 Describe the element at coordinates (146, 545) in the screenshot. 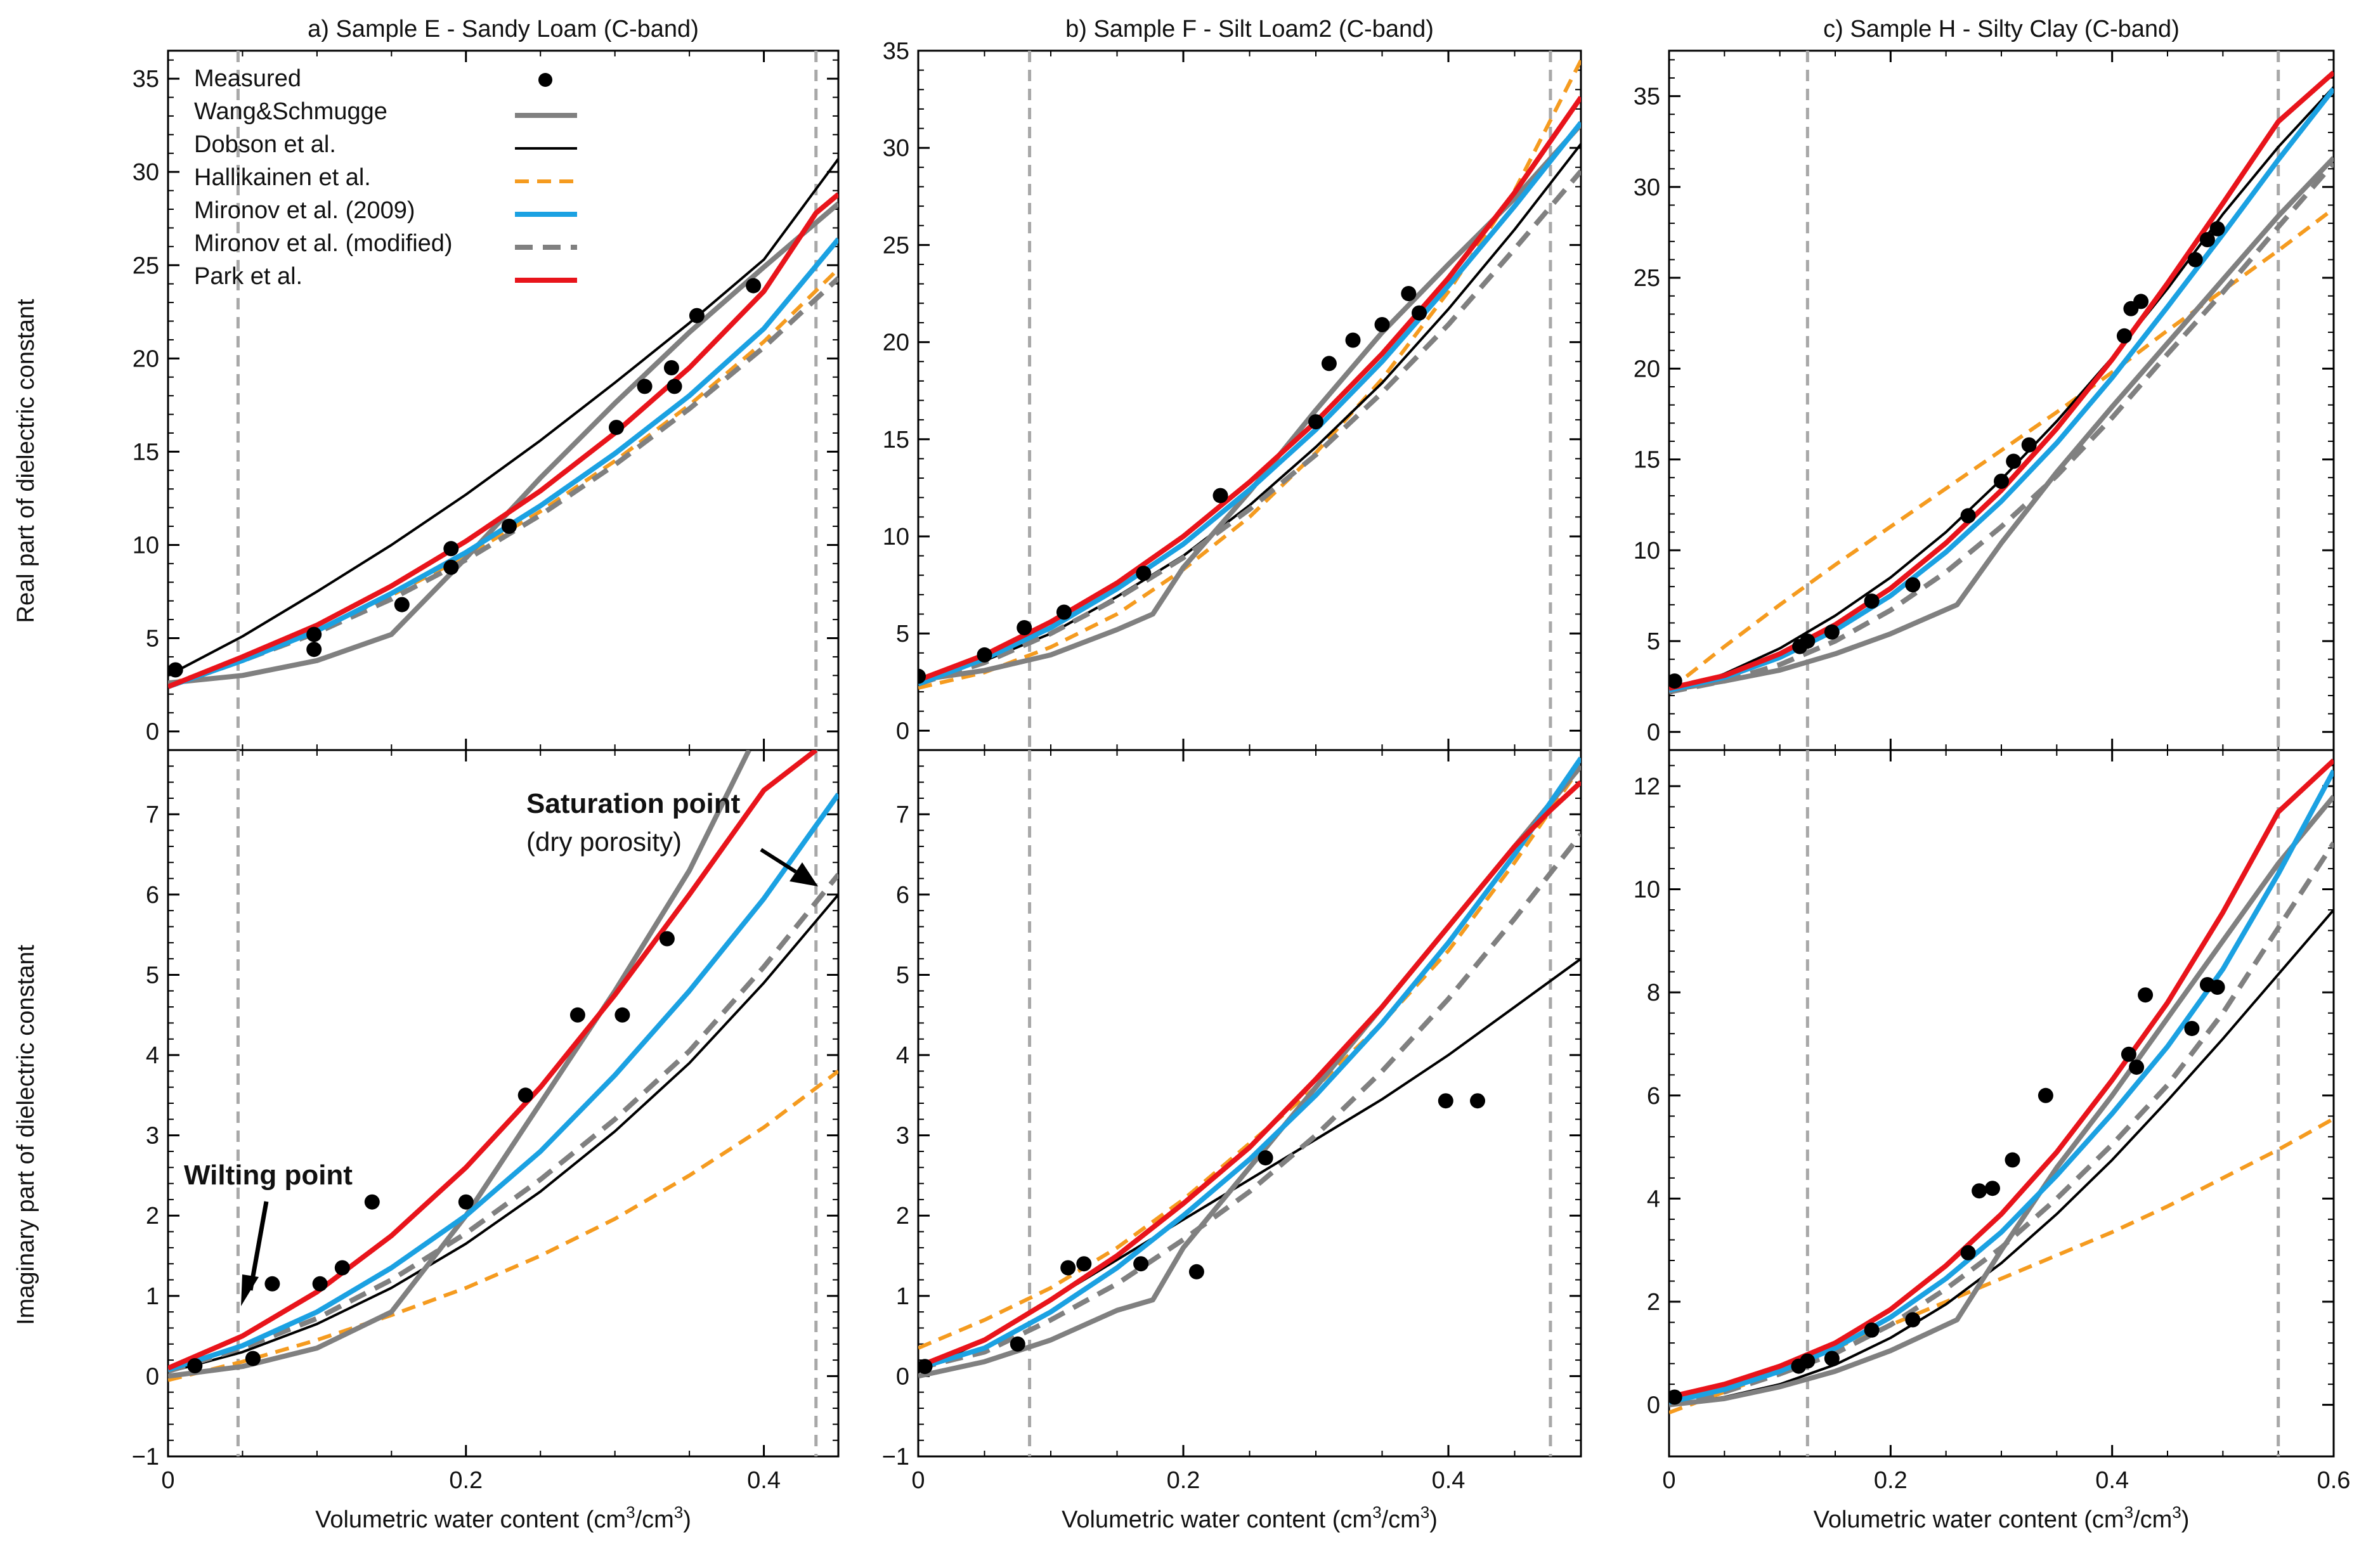

I see `y-tick-label: 10` at that location.